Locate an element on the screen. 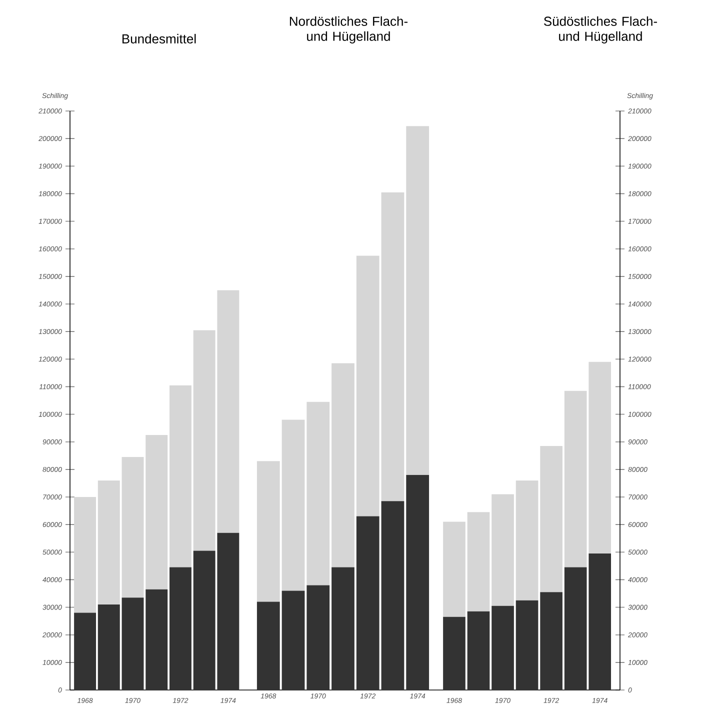 The height and width of the screenshot is (717, 708). chart-title: Bundesmittel is located at coordinates (159, 39).